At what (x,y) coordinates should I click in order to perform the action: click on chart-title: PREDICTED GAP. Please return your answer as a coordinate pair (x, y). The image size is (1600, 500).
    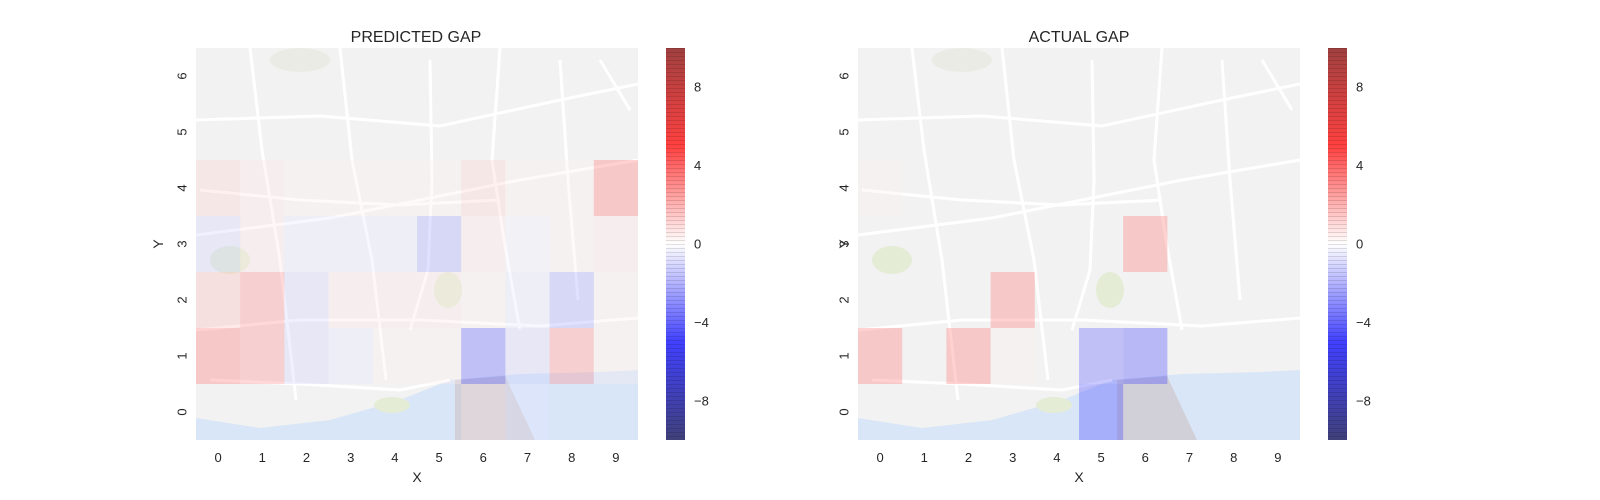
    Looking at the image, I should click on (416, 37).